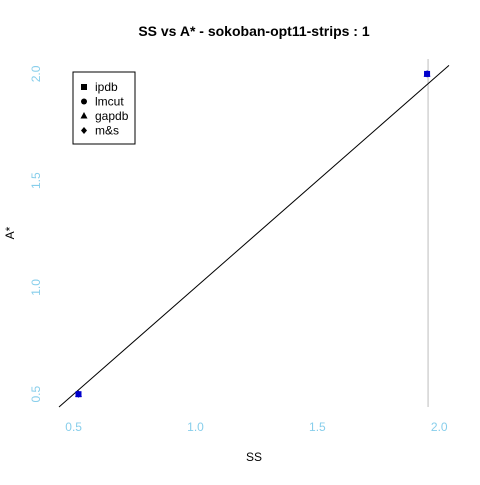 This screenshot has width=480, height=485. I want to click on legend-marker-circle, so click(84, 101).